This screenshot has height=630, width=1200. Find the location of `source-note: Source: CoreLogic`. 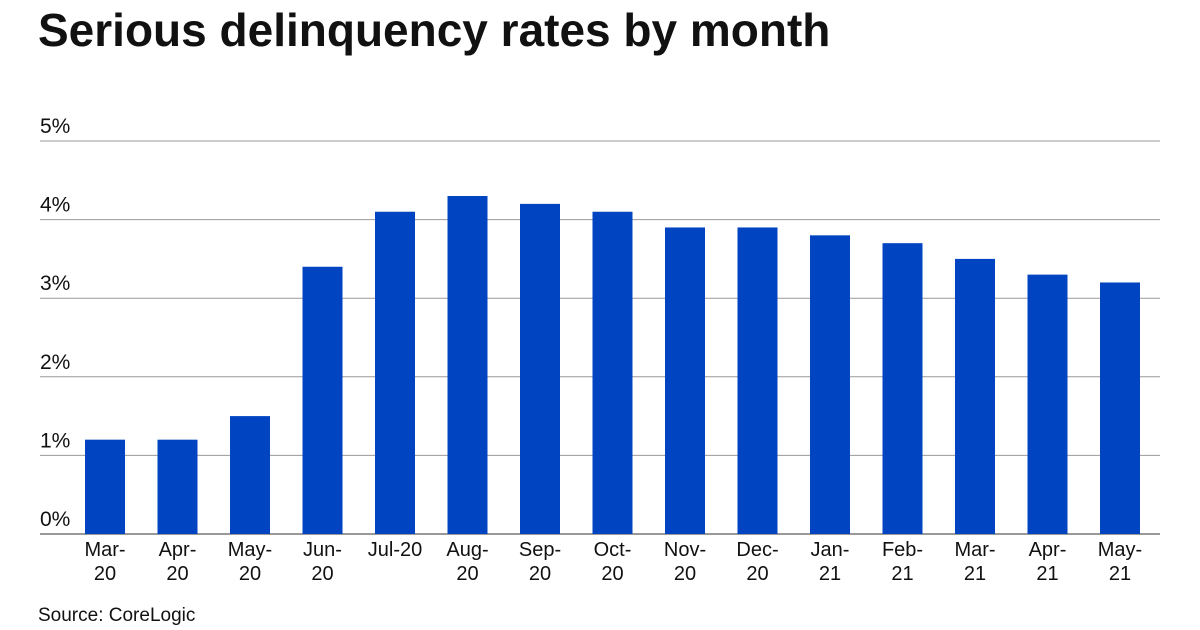

source-note: Source: CoreLogic is located at coordinates (116, 615).